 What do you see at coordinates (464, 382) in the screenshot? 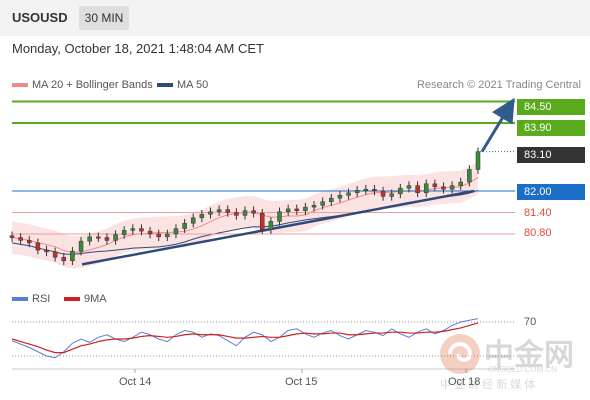
I see `x-label-oct-18: Oct 18` at bounding box center [464, 382].